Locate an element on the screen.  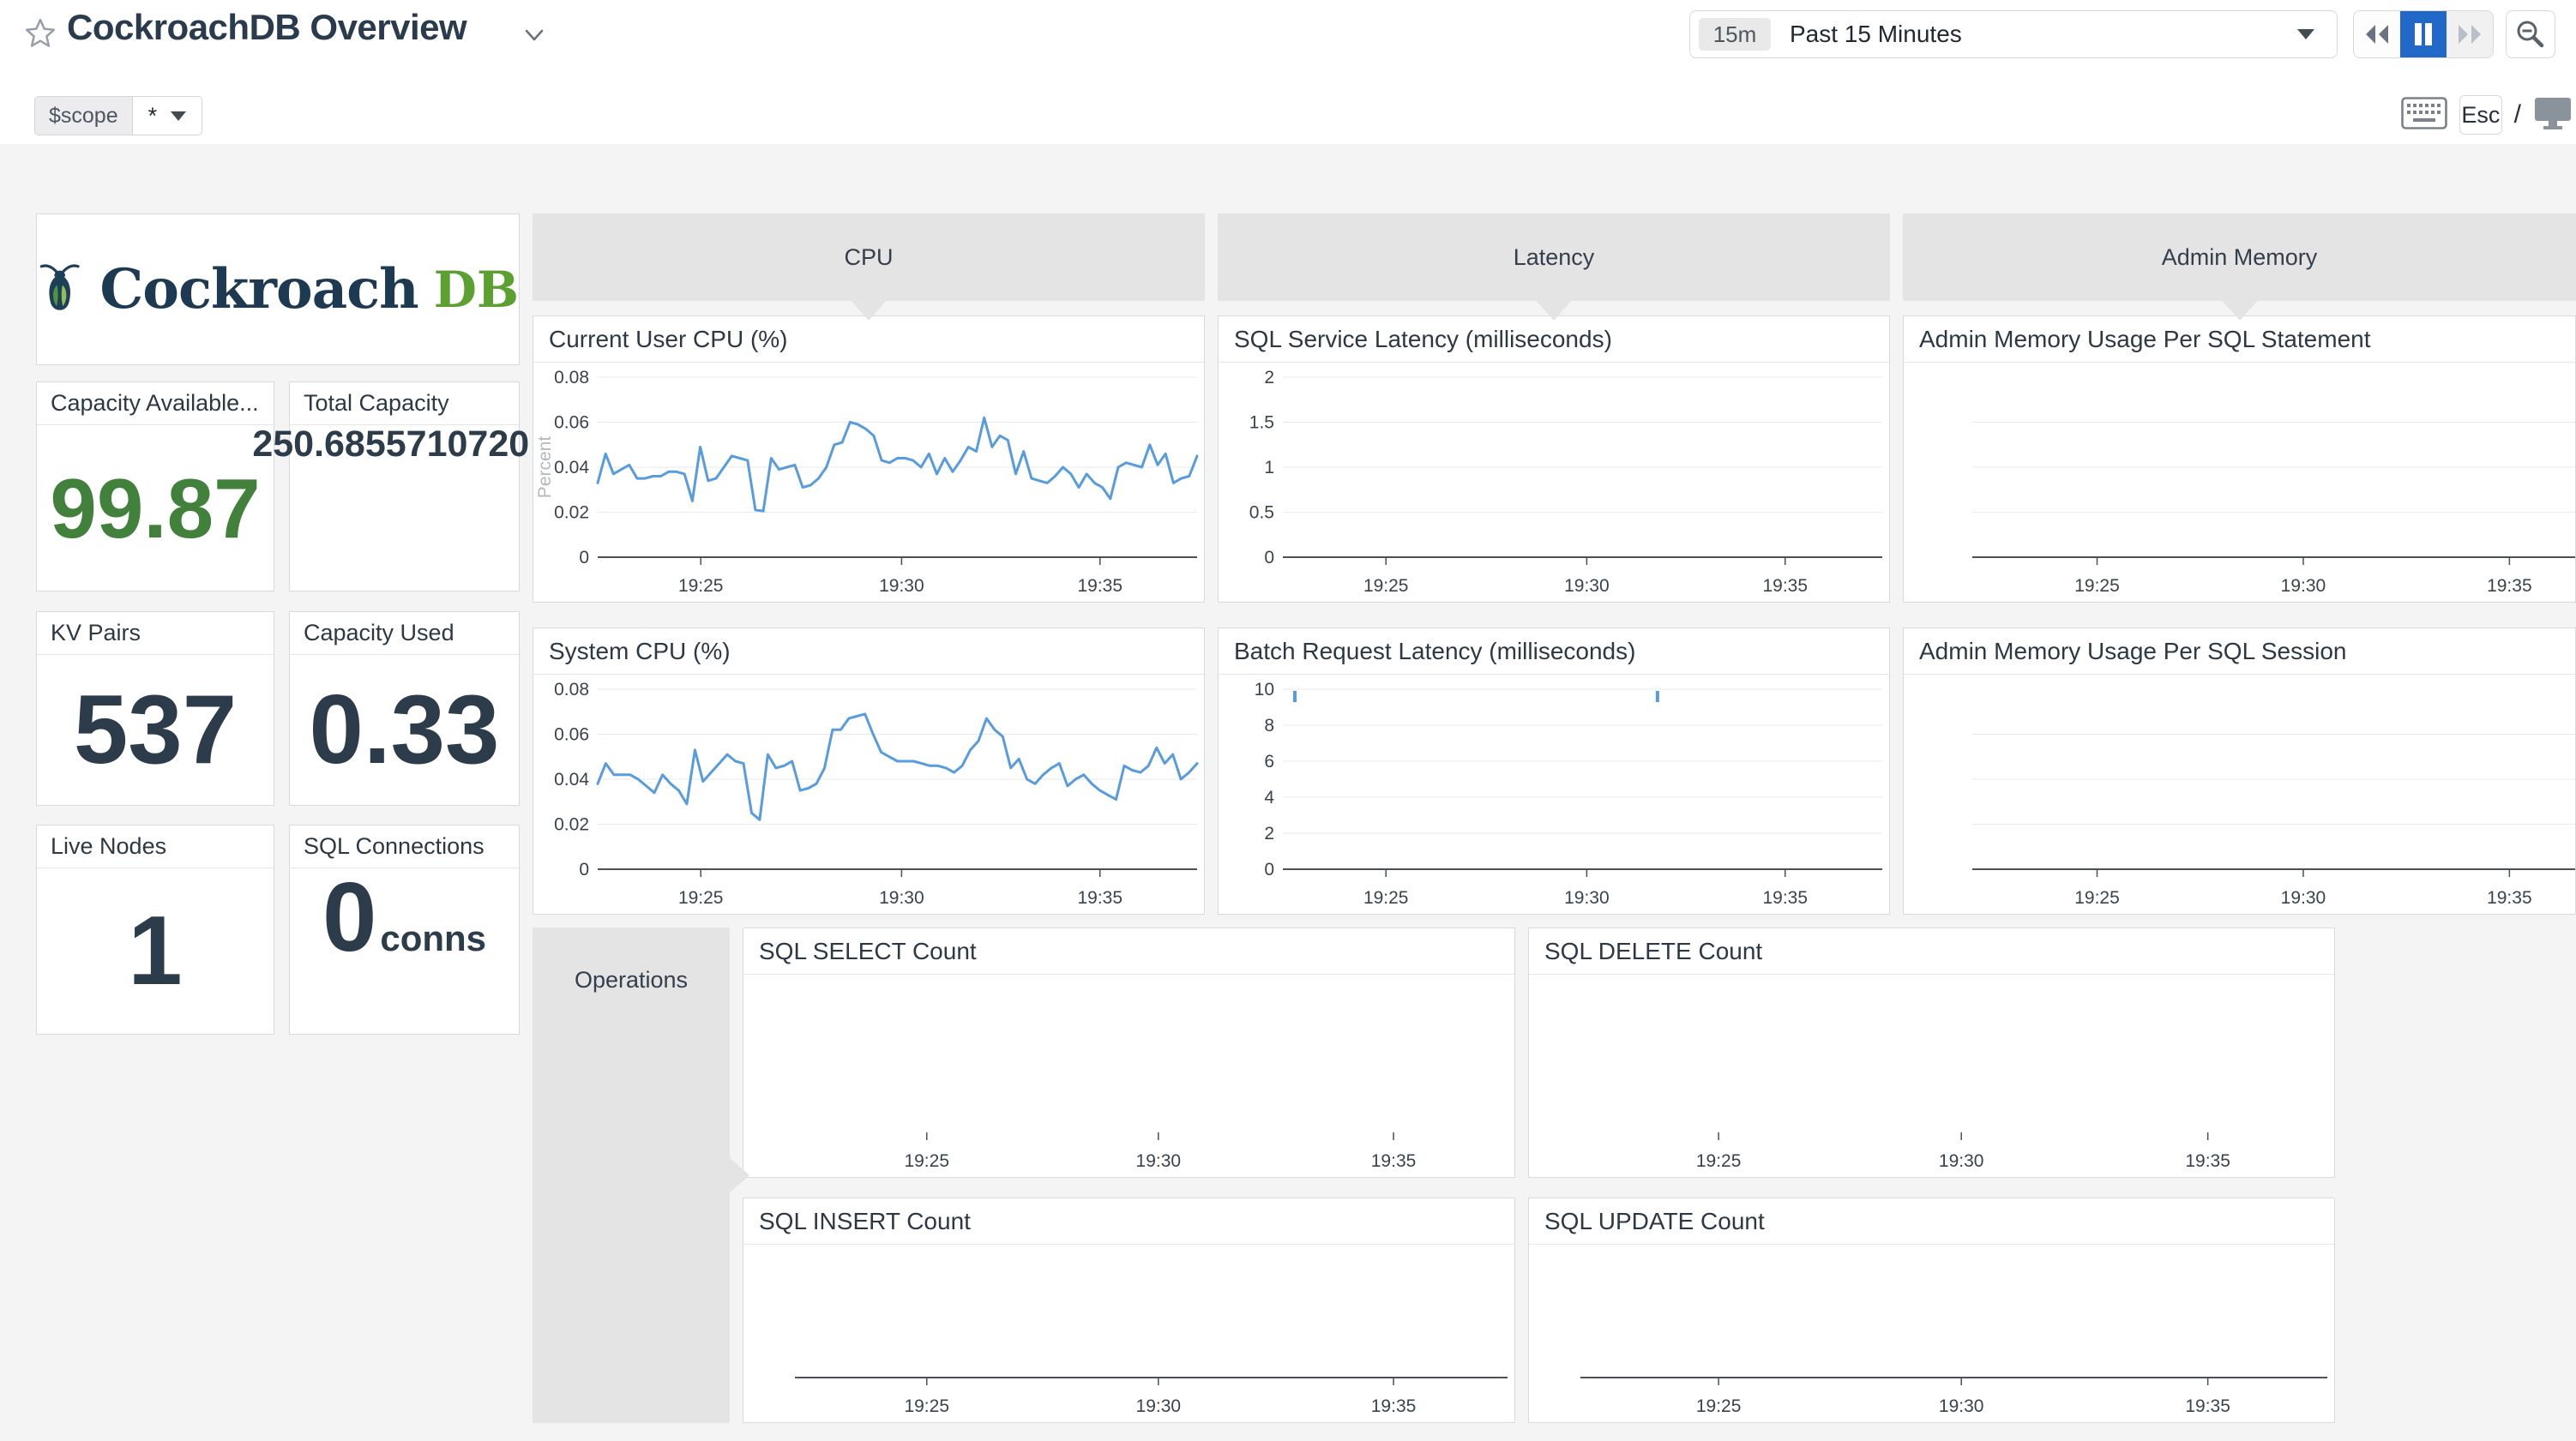
section-label: Operations is located at coordinates (631, 980).